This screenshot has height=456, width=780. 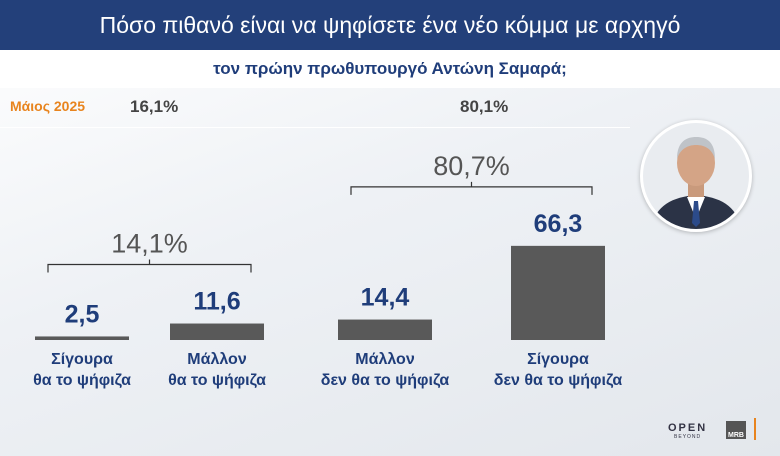 What do you see at coordinates (471, 166) in the screenshot?
I see `group-label: 80,7%` at bounding box center [471, 166].